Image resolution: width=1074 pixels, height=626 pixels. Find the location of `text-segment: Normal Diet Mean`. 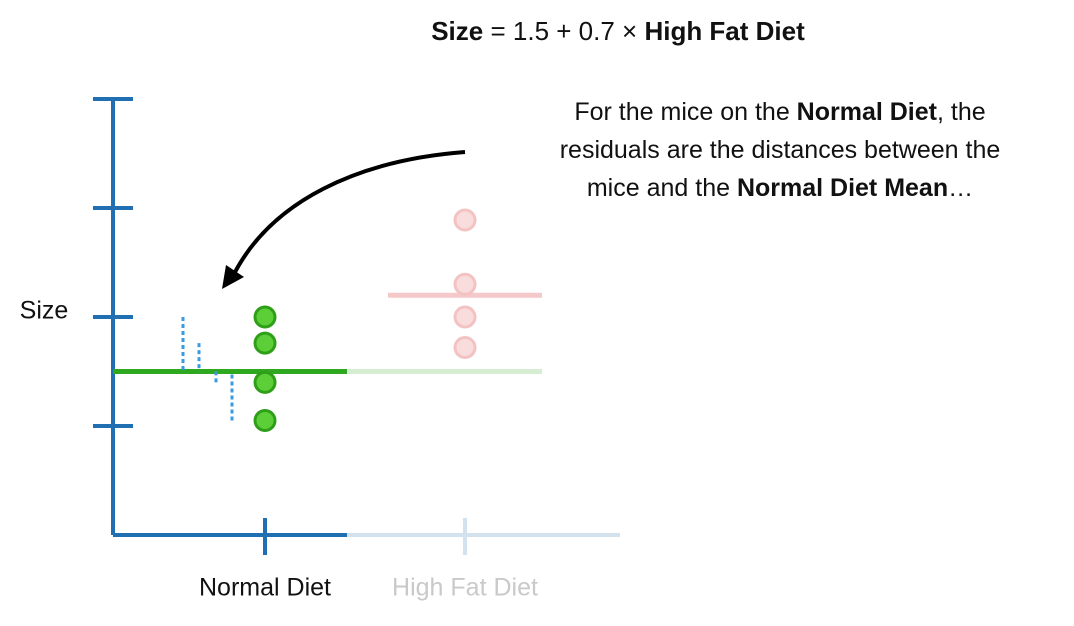

text-segment: Normal Diet Mean is located at coordinates (842, 188).